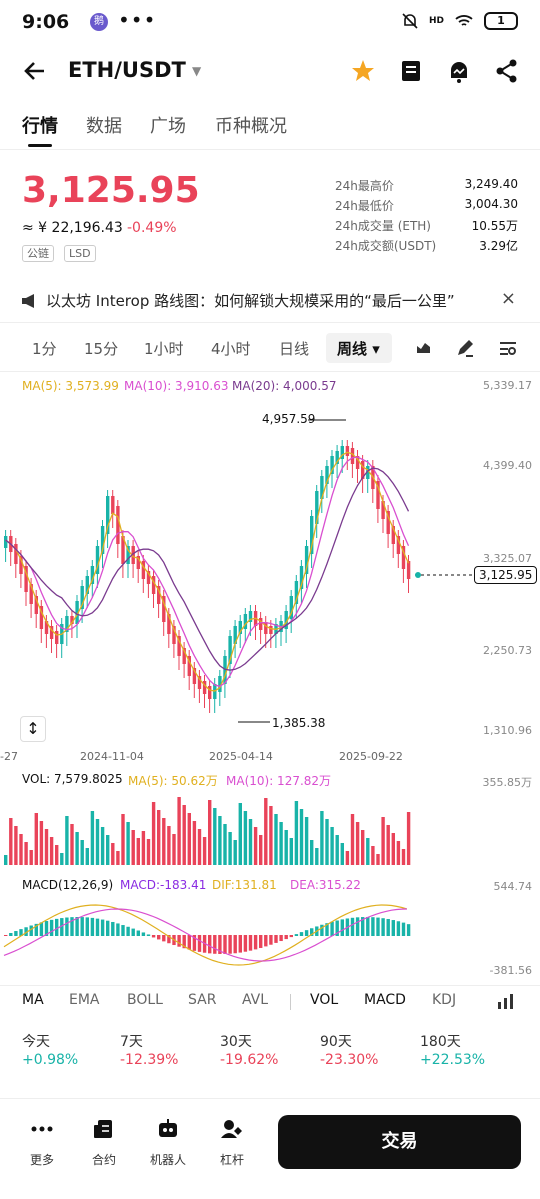 Image resolution: width=540 pixels, height=1199 pixels. What do you see at coordinates (294, 349) in the screenshot?
I see `period-1d: 日线` at bounding box center [294, 349].